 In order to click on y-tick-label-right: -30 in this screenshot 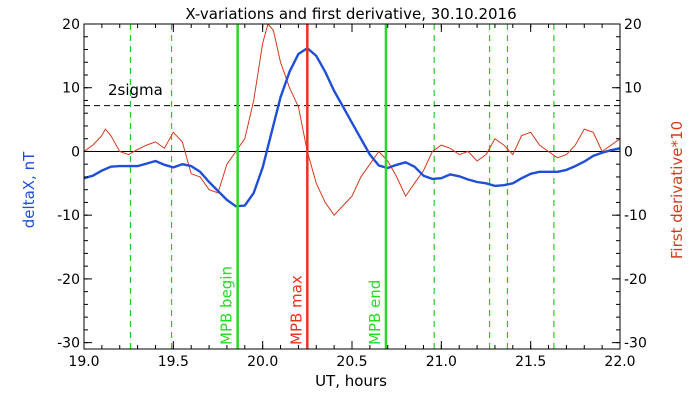, I will do `click(635, 344)`.